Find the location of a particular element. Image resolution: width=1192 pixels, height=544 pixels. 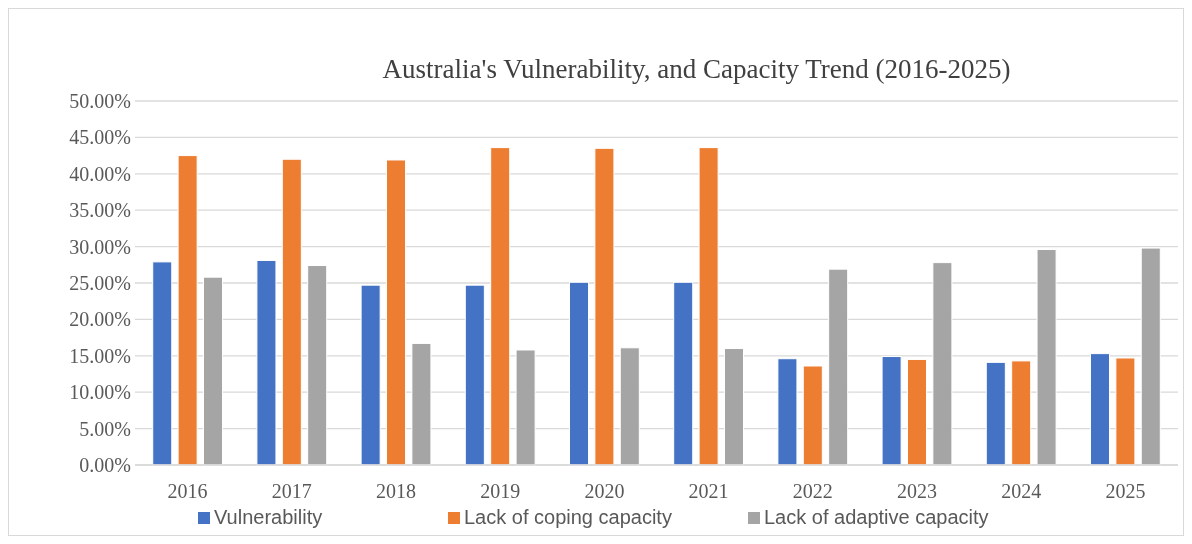

x-tick-label: 2022 is located at coordinates (812, 491).